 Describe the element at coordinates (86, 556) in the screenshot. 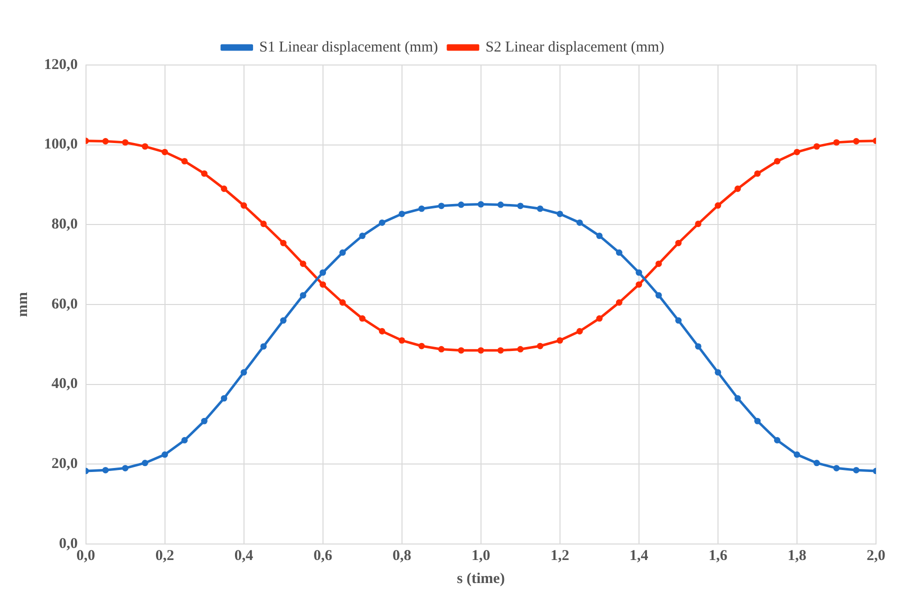

I see `x-tick-label: 0,0` at that location.